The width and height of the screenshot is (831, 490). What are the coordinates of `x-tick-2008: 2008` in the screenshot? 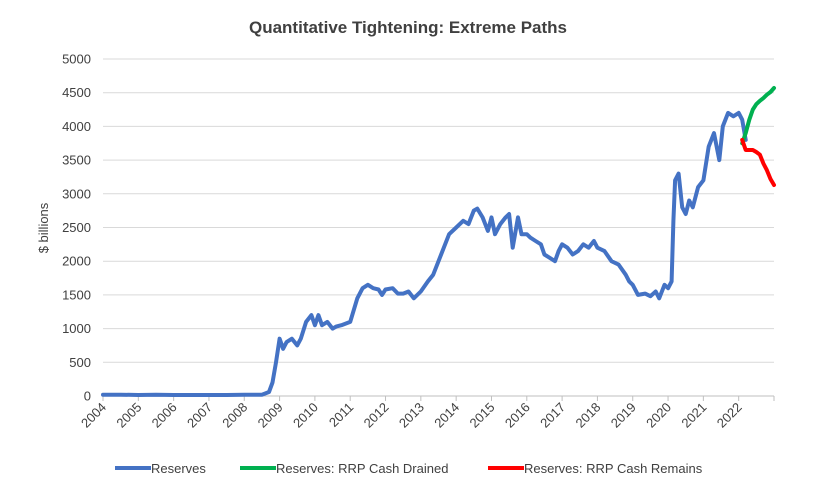 It's located at (234, 415).